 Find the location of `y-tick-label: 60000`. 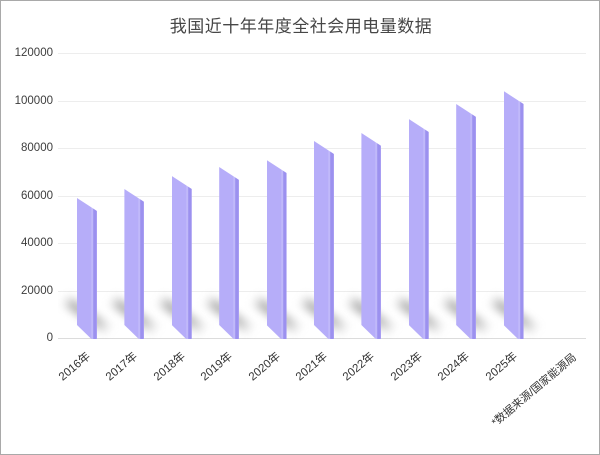

y-tick-label: 60000 is located at coordinates (37, 195).